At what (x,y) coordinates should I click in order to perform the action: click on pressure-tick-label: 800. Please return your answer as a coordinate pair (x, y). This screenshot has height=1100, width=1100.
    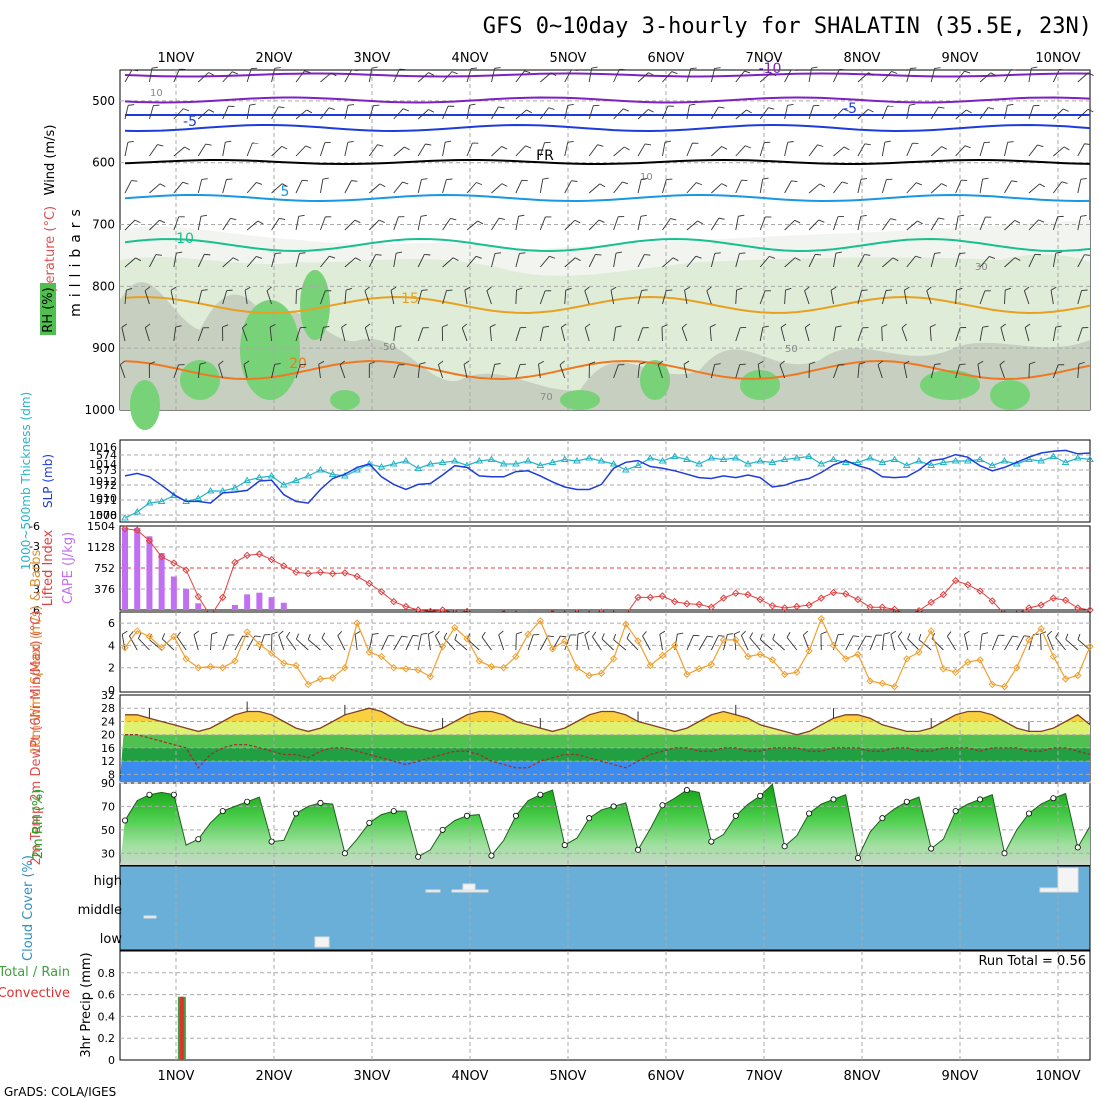
    Looking at the image, I should click on (103, 286).